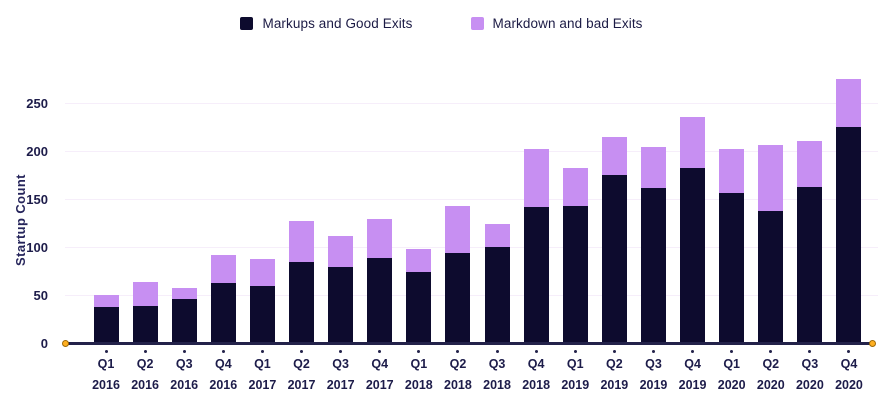  What do you see at coordinates (477, 23) in the screenshot?
I see `legend-swatch-markdown-icon` at bounding box center [477, 23].